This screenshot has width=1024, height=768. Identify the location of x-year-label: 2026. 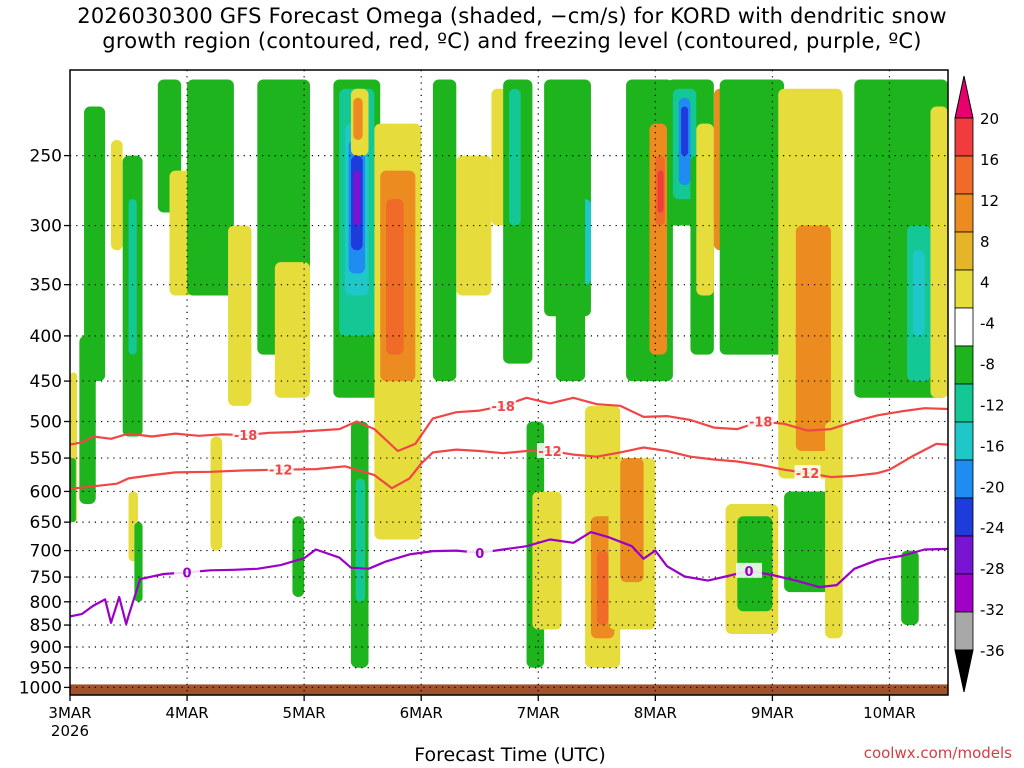
(70, 731).